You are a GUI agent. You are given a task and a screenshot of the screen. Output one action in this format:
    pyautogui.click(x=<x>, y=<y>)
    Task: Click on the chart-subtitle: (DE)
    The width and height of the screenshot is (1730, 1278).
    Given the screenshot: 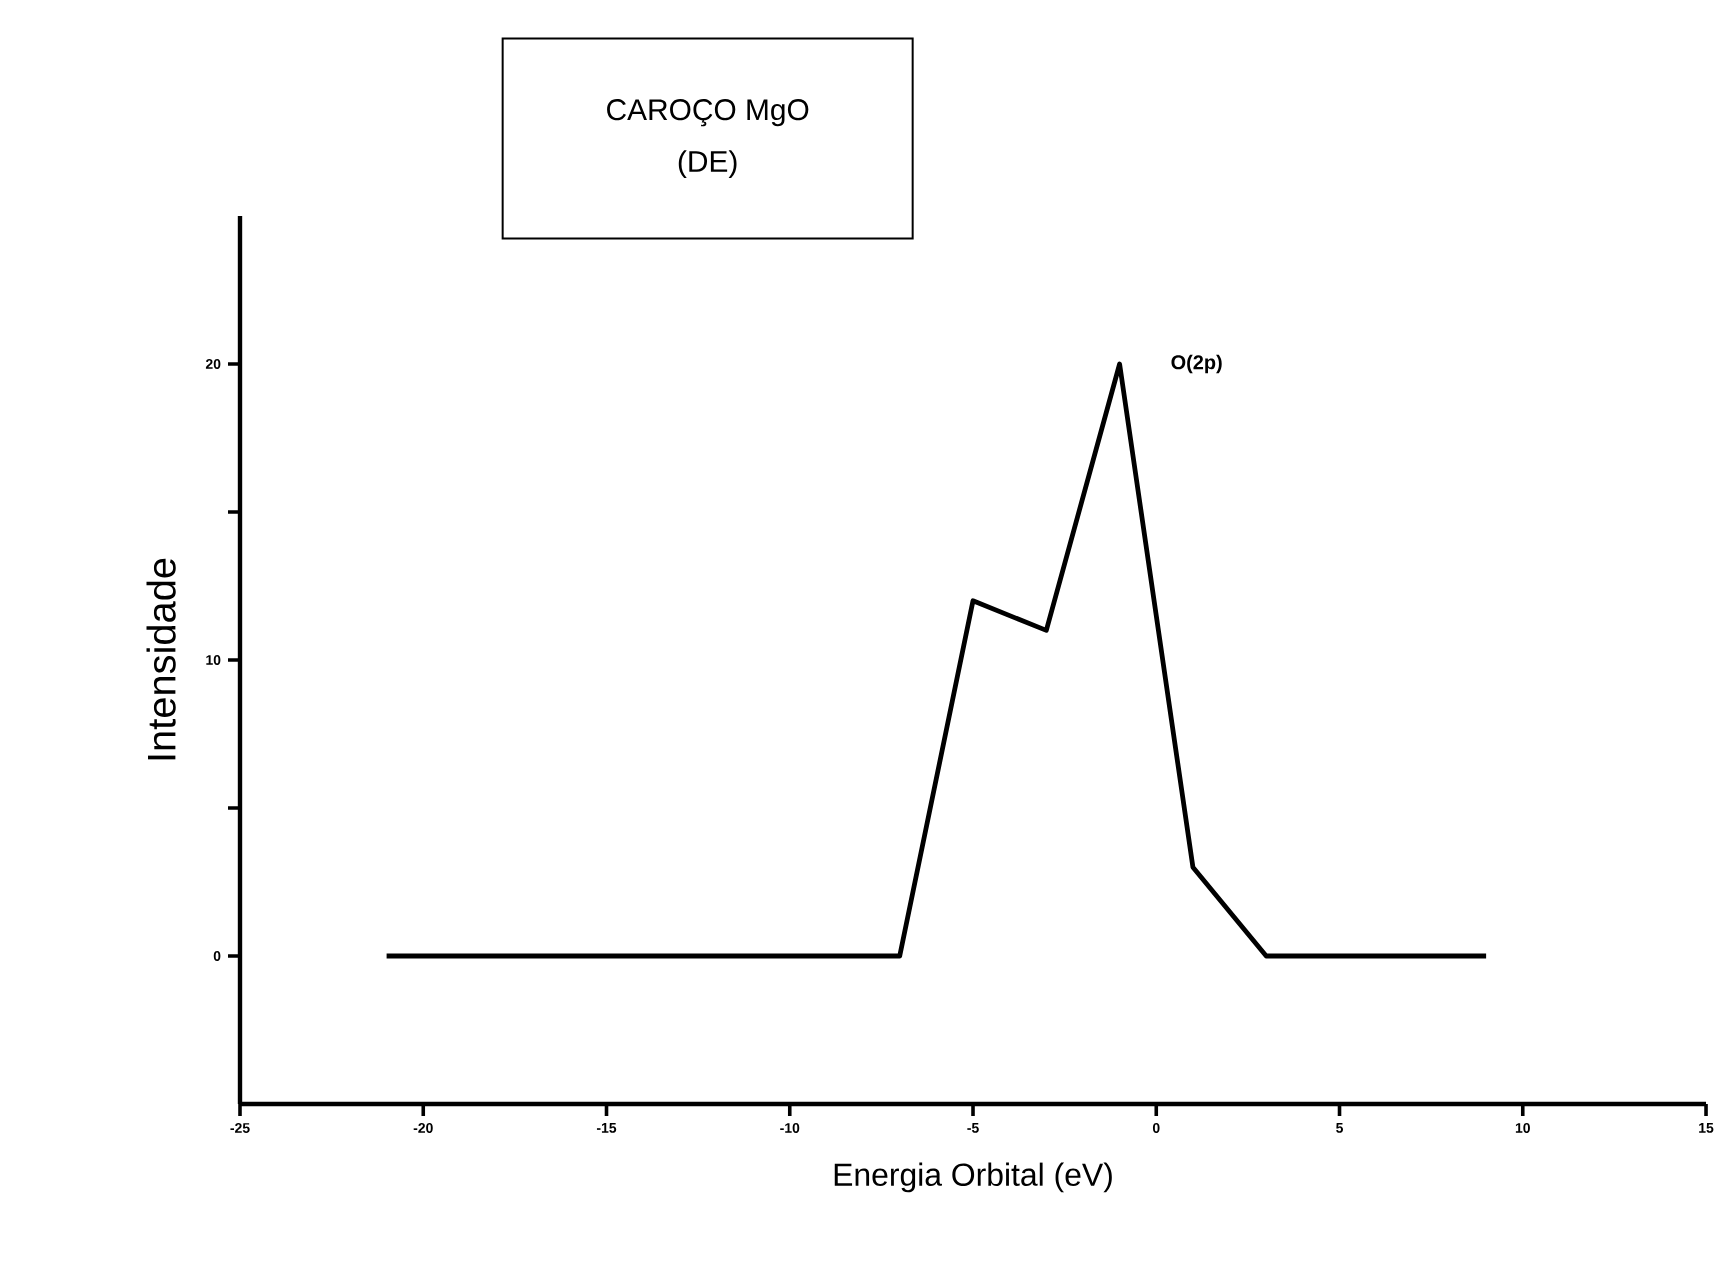 What is the action you would take?
    pyautogui.click(x=707, y=164)
    